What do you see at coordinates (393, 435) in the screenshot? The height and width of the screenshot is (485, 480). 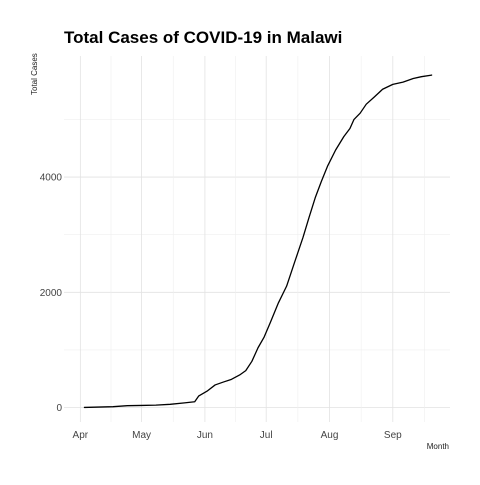 I see `x-tick-label: Sep` at bounding box center [393, 435].